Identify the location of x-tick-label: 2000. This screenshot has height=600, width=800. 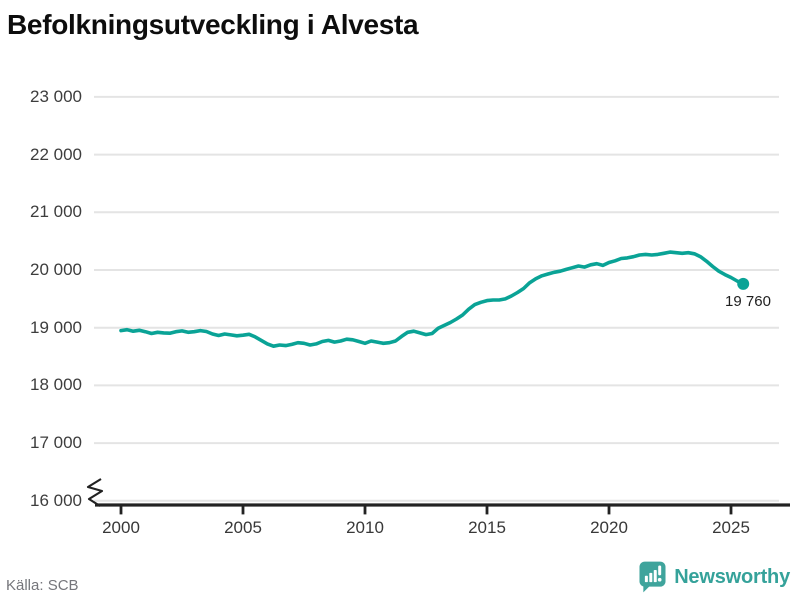
(121, 527).